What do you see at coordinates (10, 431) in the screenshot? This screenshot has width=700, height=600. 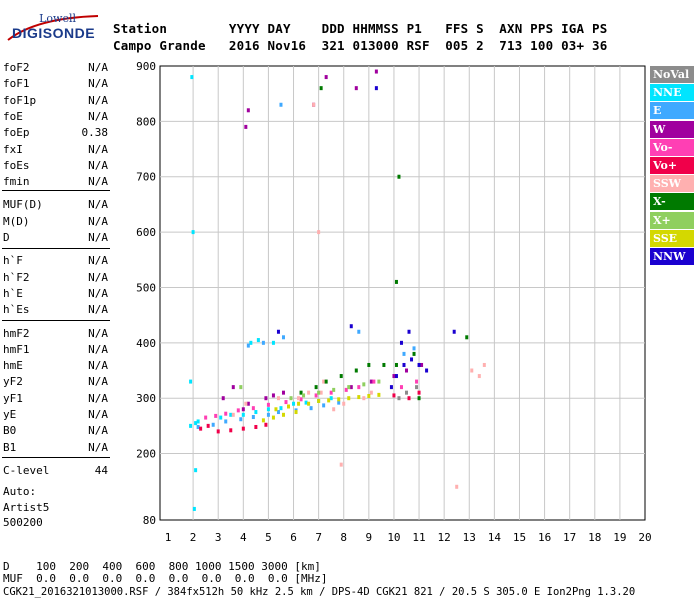 I see `param-name: B0` at bounding box center [10, 431].